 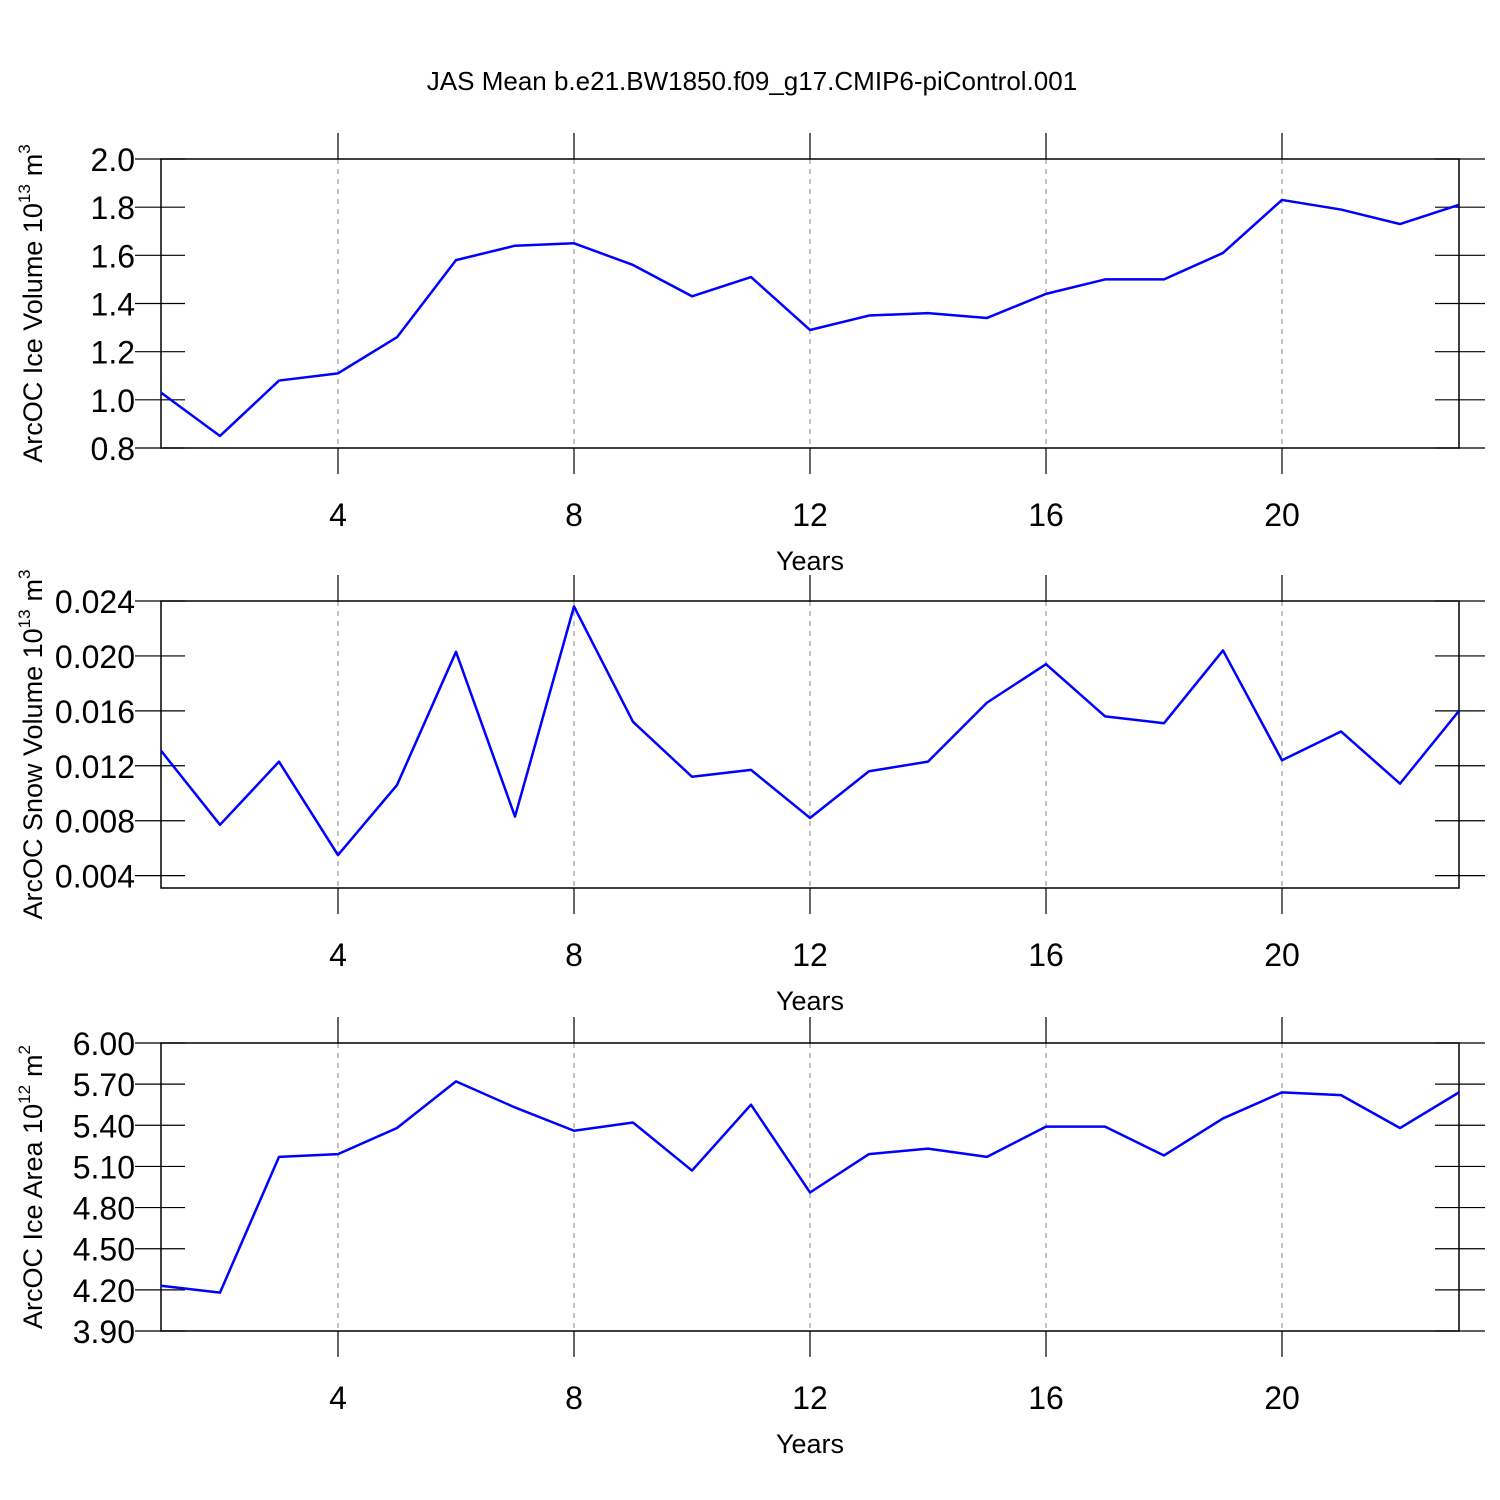 What do you see at coordinates (95, 602) in the screenshot?
I see `y-tick-label: 0.024` at bounding box center [95, 602].